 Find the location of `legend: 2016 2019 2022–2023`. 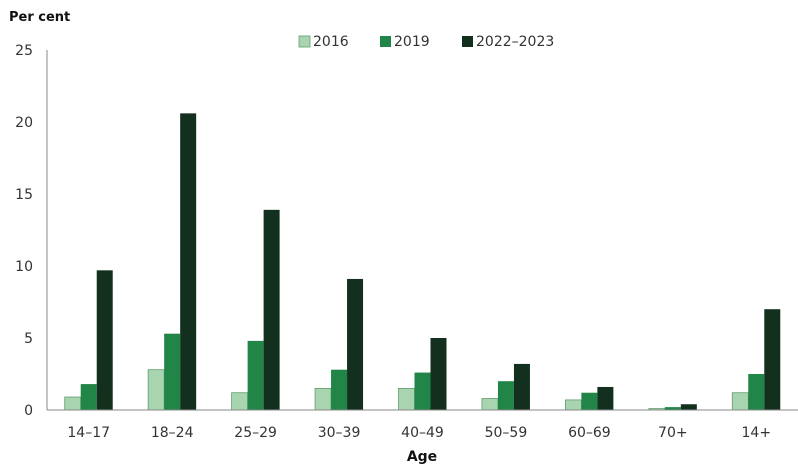

legend: 2016 2019 2022–2023 is located at coordinates (426, 42).